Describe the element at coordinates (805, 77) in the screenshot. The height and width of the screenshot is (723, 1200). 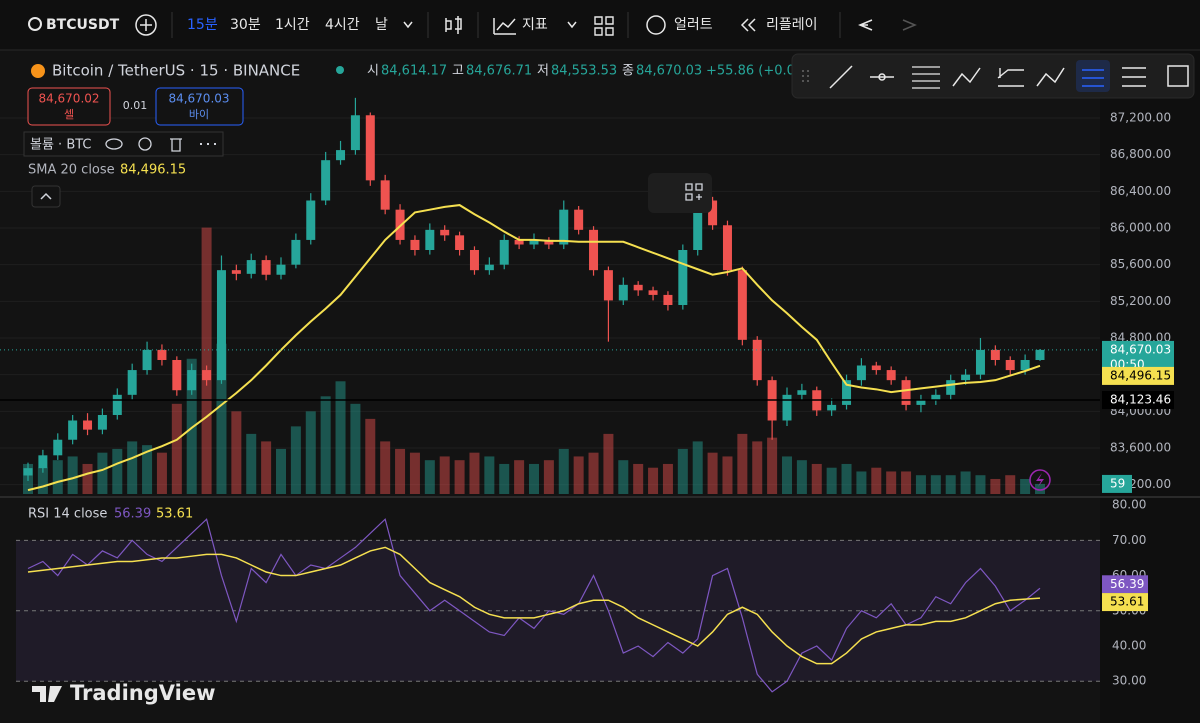
I see `drag-handle` at that location.